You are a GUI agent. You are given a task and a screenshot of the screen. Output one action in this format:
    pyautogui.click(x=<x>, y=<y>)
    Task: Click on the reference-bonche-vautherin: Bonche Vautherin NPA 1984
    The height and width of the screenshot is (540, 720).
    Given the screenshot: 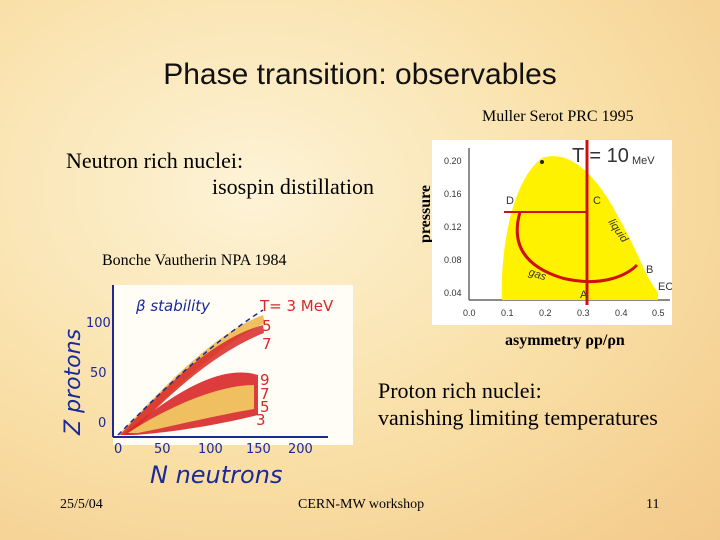 What is the action you would take?
    pyautogui.click(x=194, y=260)
    